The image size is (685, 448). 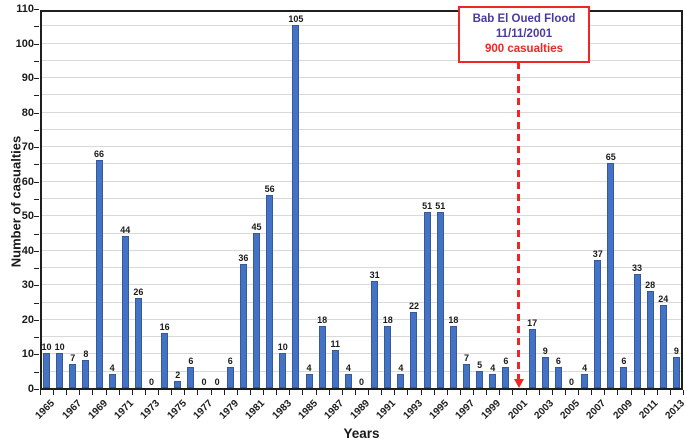 What do you see at coordinates (99, 154) in the screenshot?
I see `bar-value-label: 66` at bounding box center [99, 154].